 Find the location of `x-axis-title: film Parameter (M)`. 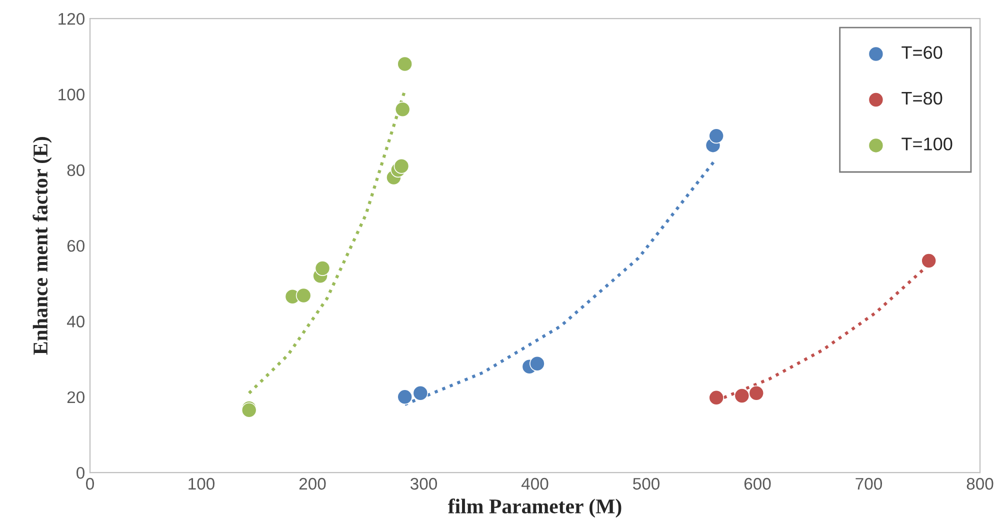

x-axis-title: film Parameter (M) is located at coordinates (535, 508).